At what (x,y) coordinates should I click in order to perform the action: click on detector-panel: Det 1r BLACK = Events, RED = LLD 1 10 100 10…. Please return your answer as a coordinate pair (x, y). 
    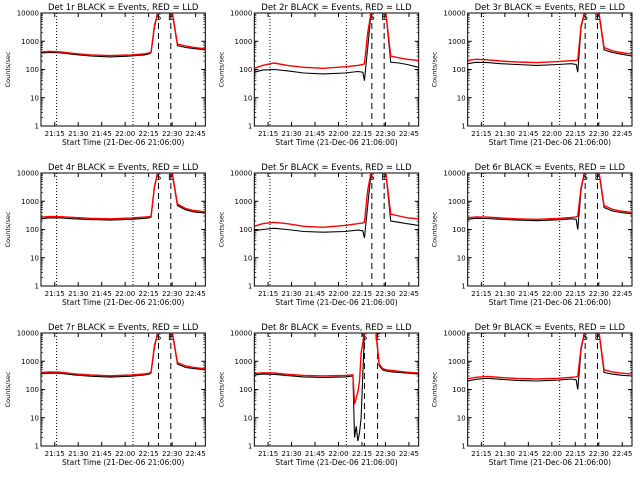
    Looking at the image, I should click on (105, 75).